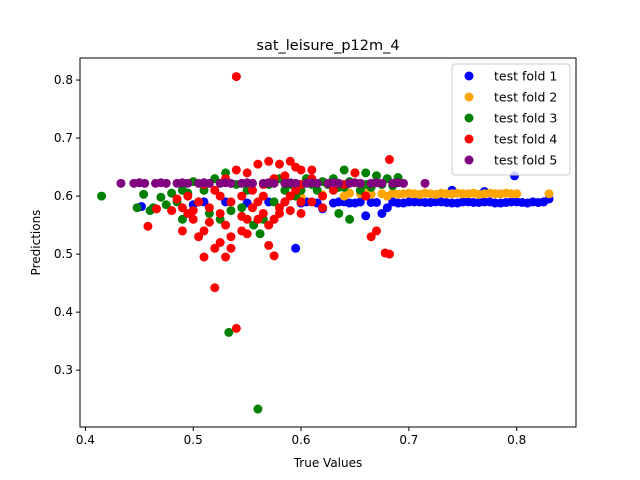  Describe the element at coordinates (85, 440) in the screenshot. I see `x-tick-label: 0.4` at that location.